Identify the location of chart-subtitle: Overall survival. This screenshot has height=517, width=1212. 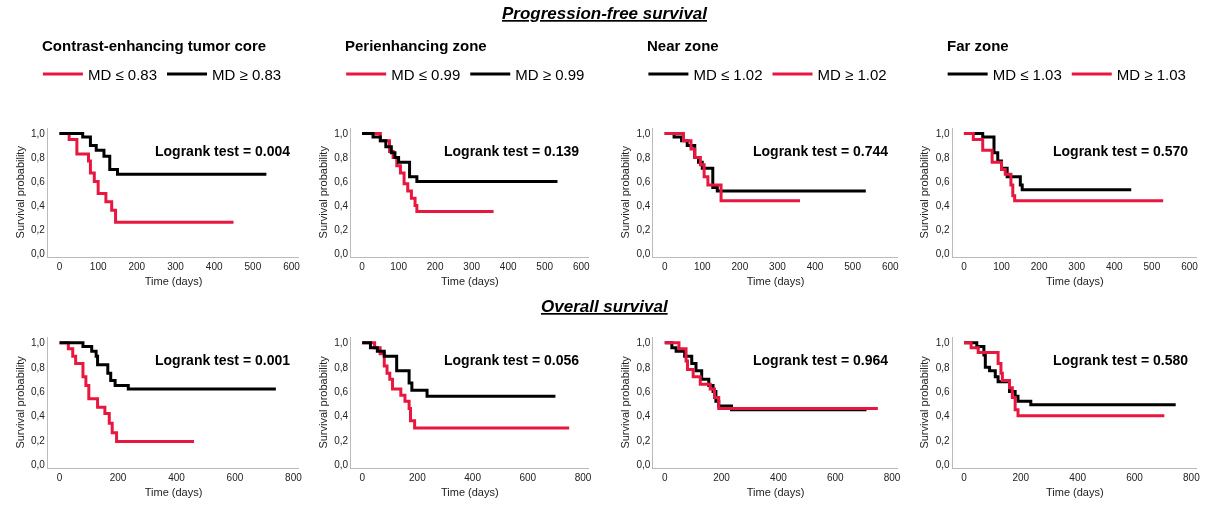
(605, 306).